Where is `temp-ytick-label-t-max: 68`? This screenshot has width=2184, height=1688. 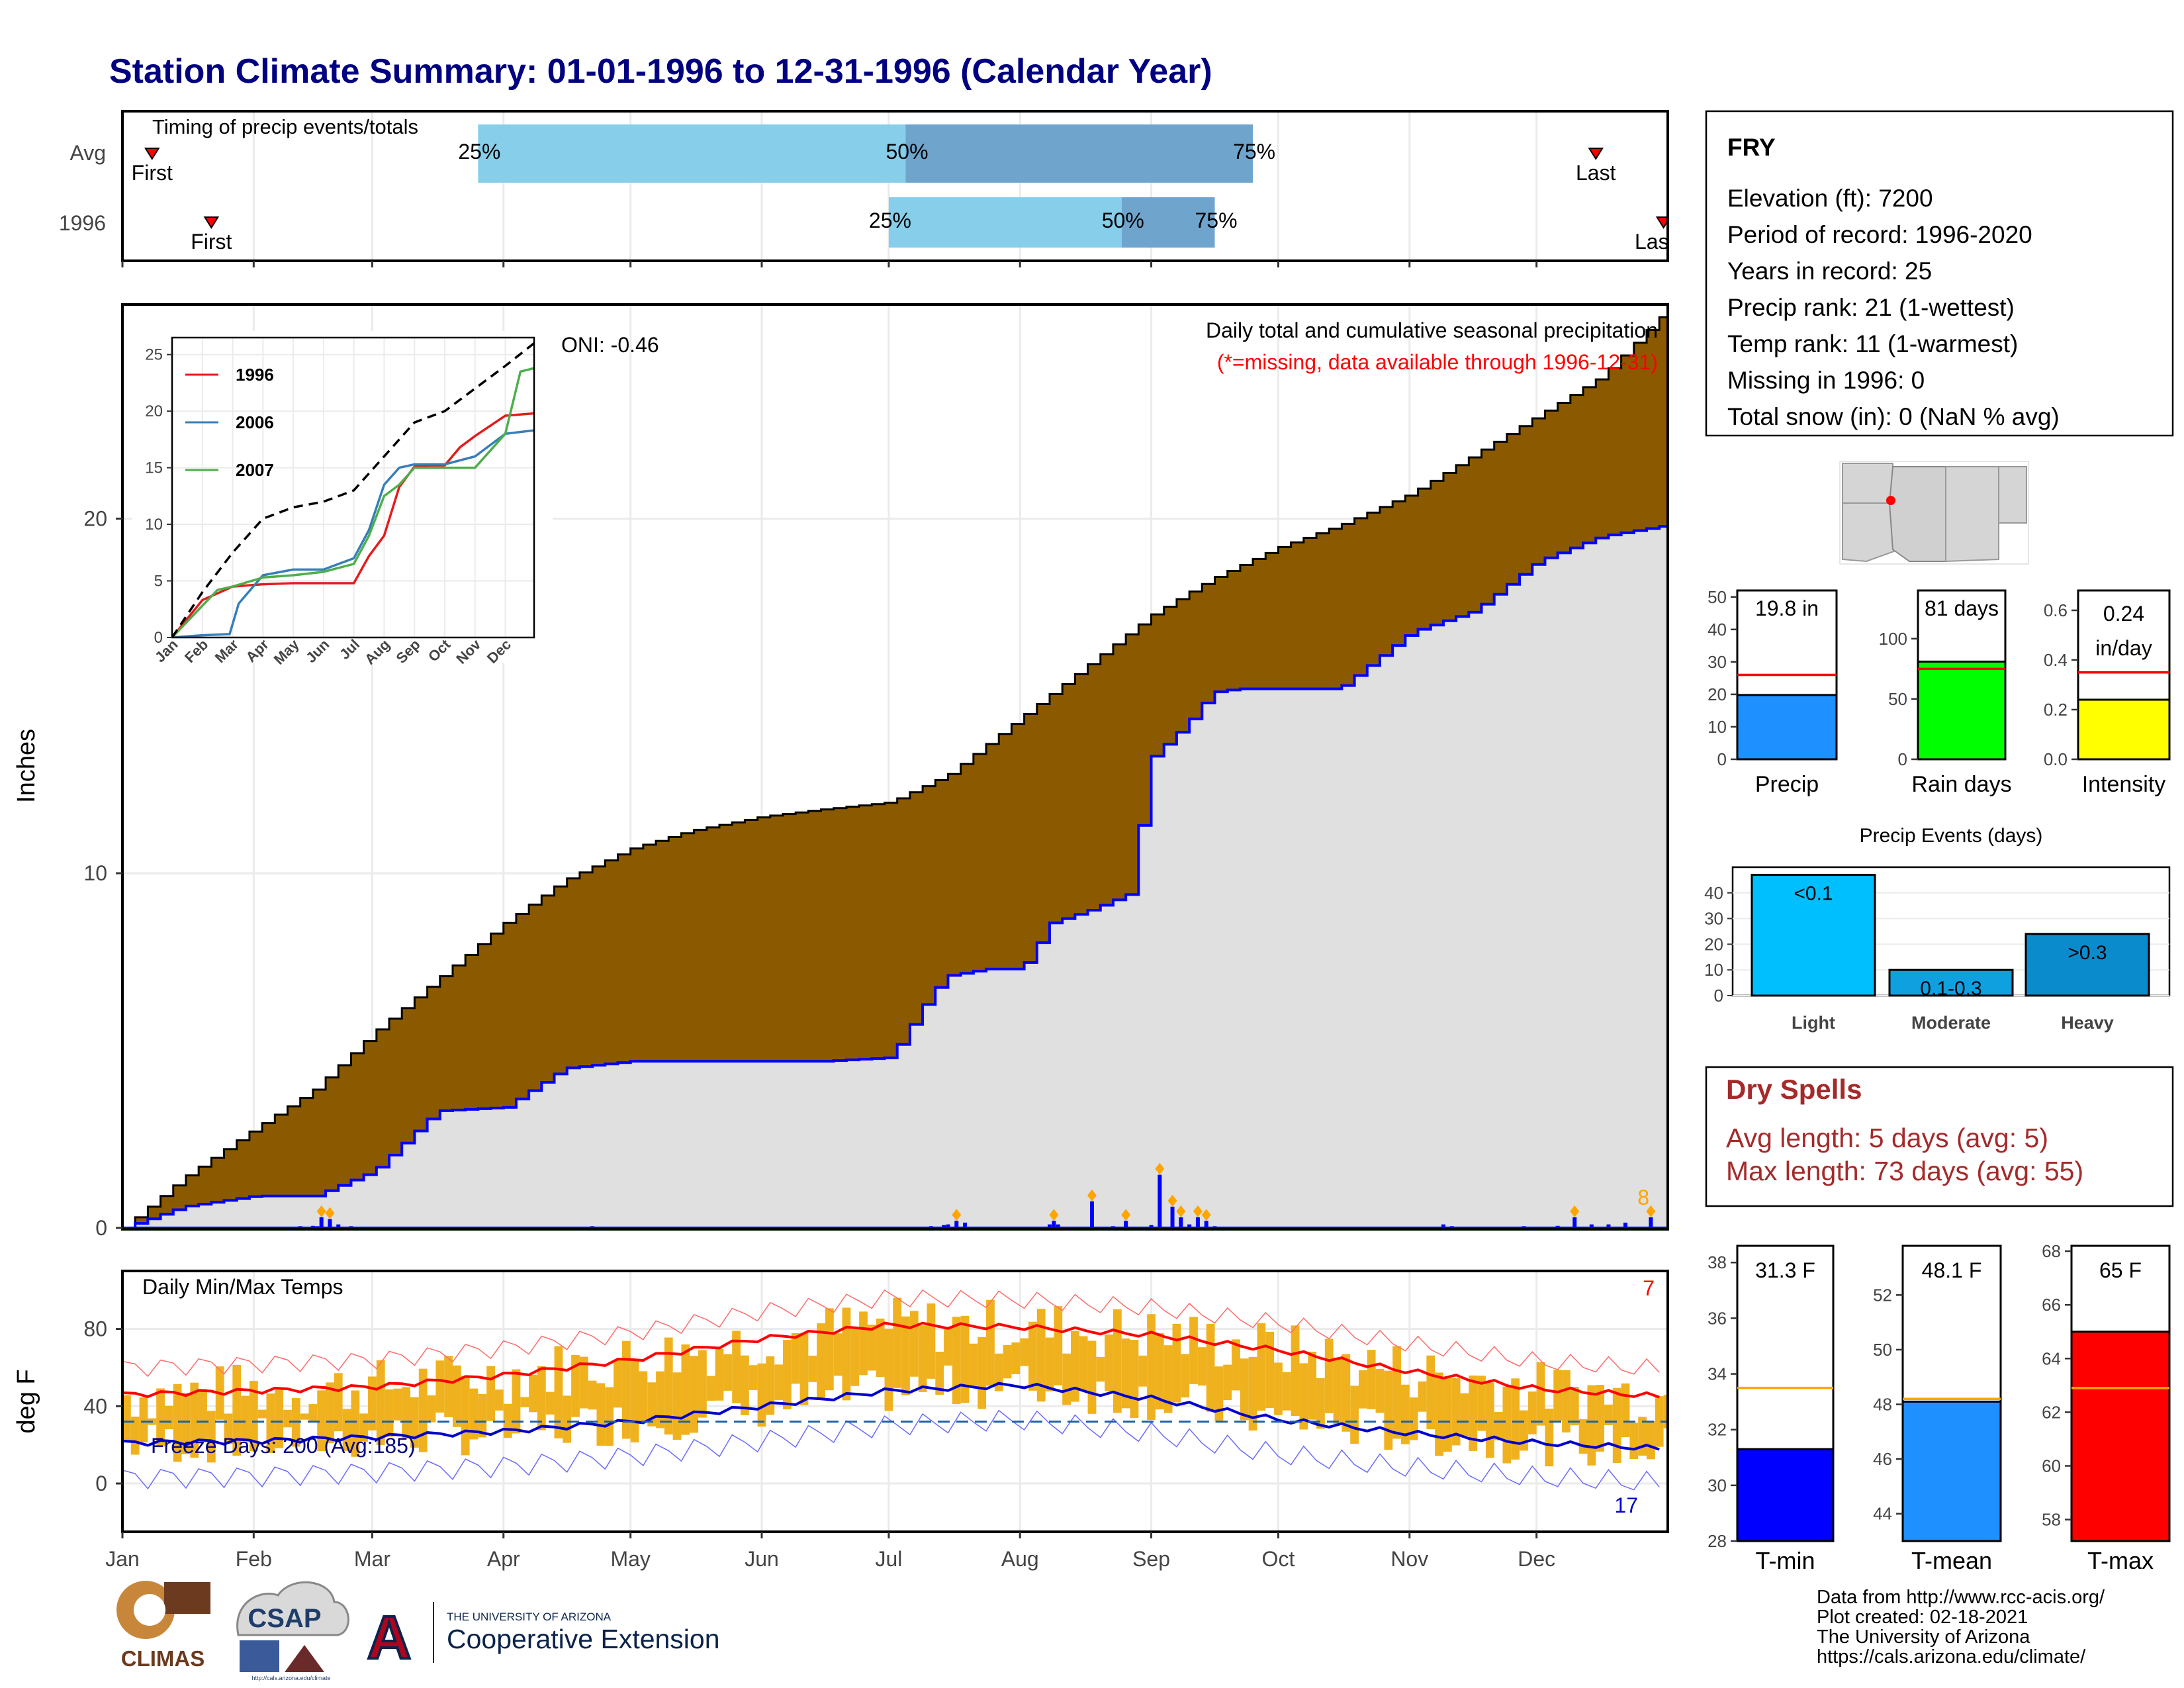 temp-ytick-label-t-max: 68 is located at coordinates (2051, 1251).